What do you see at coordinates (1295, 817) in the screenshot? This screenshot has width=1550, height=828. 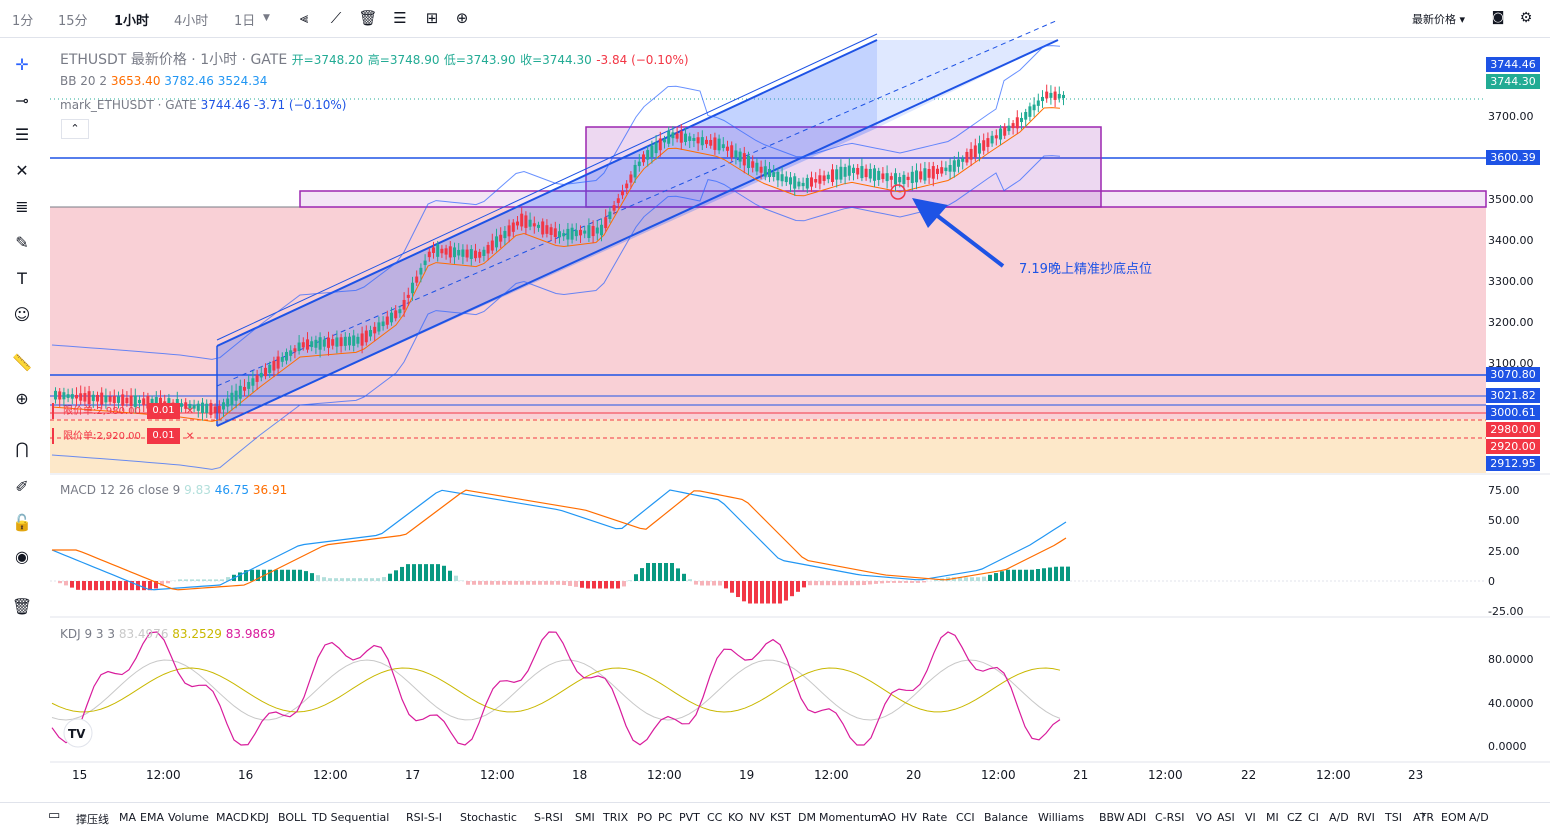 I see `indicator-item: CZ` at bounding box center [1295, 817].